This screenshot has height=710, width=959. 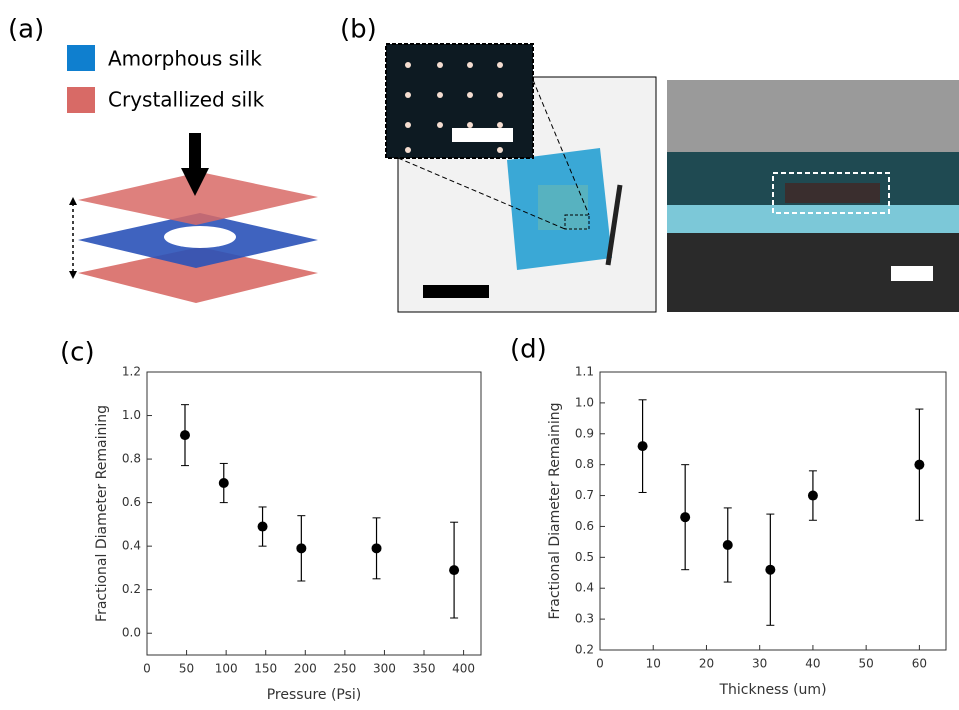 I want to click on panel-label: (c), so click(x=77, y=353).